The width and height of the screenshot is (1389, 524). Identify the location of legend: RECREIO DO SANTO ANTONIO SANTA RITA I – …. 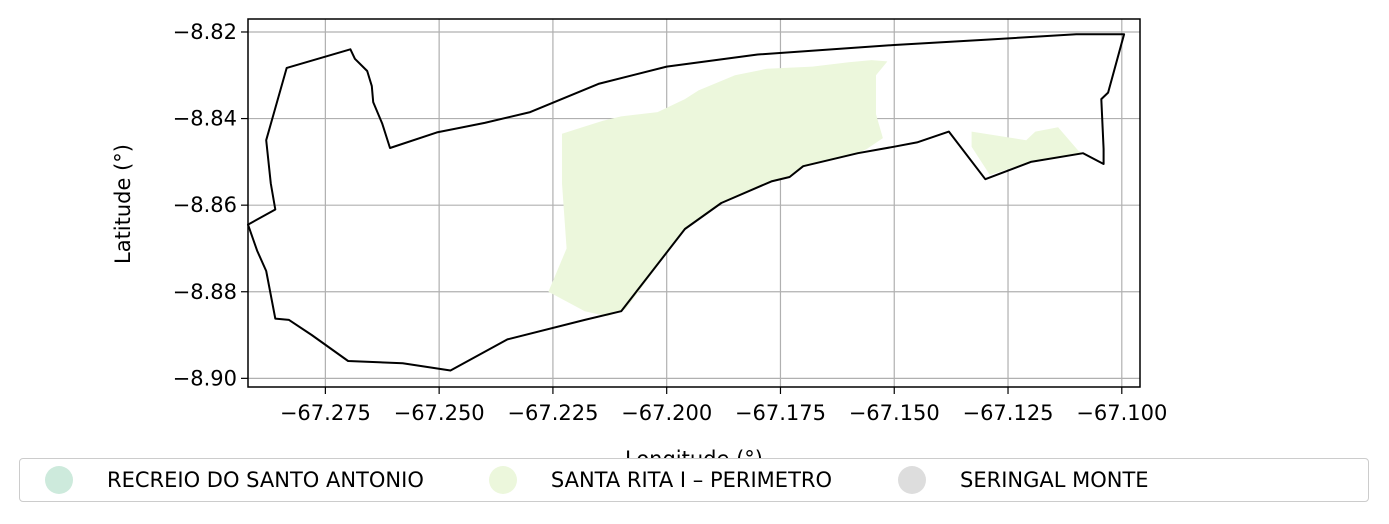
(694, 480).